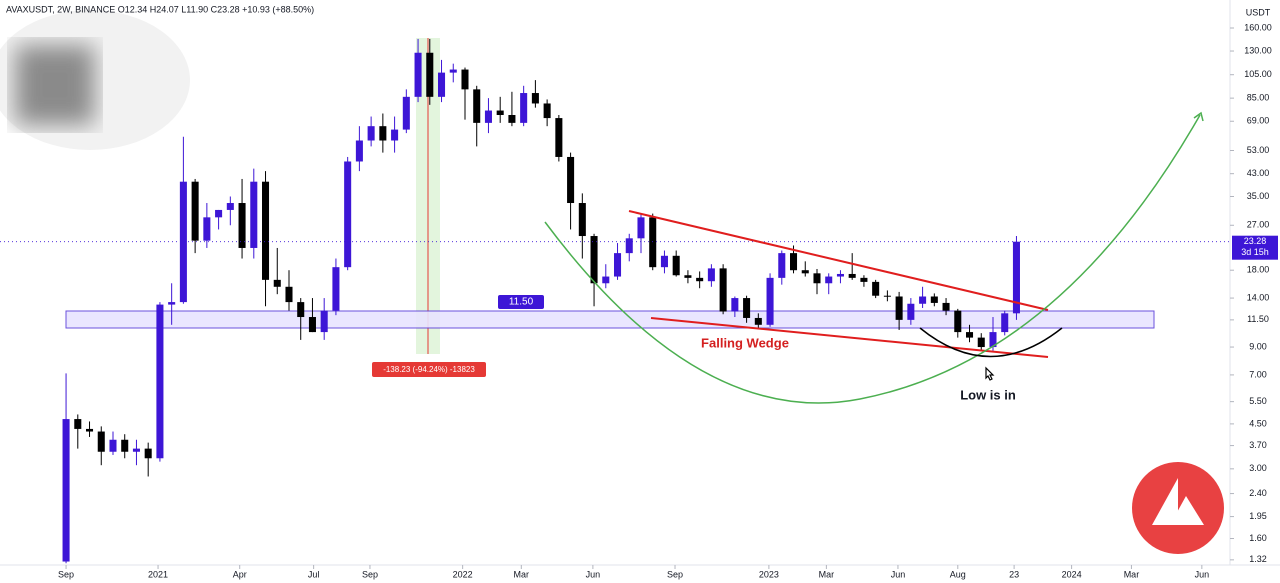 Image resolution: width=1280 pixels, height=583 pixels. I want to click on measure-label: -138.23 (-94.24%) -13823, so click(429, 369).